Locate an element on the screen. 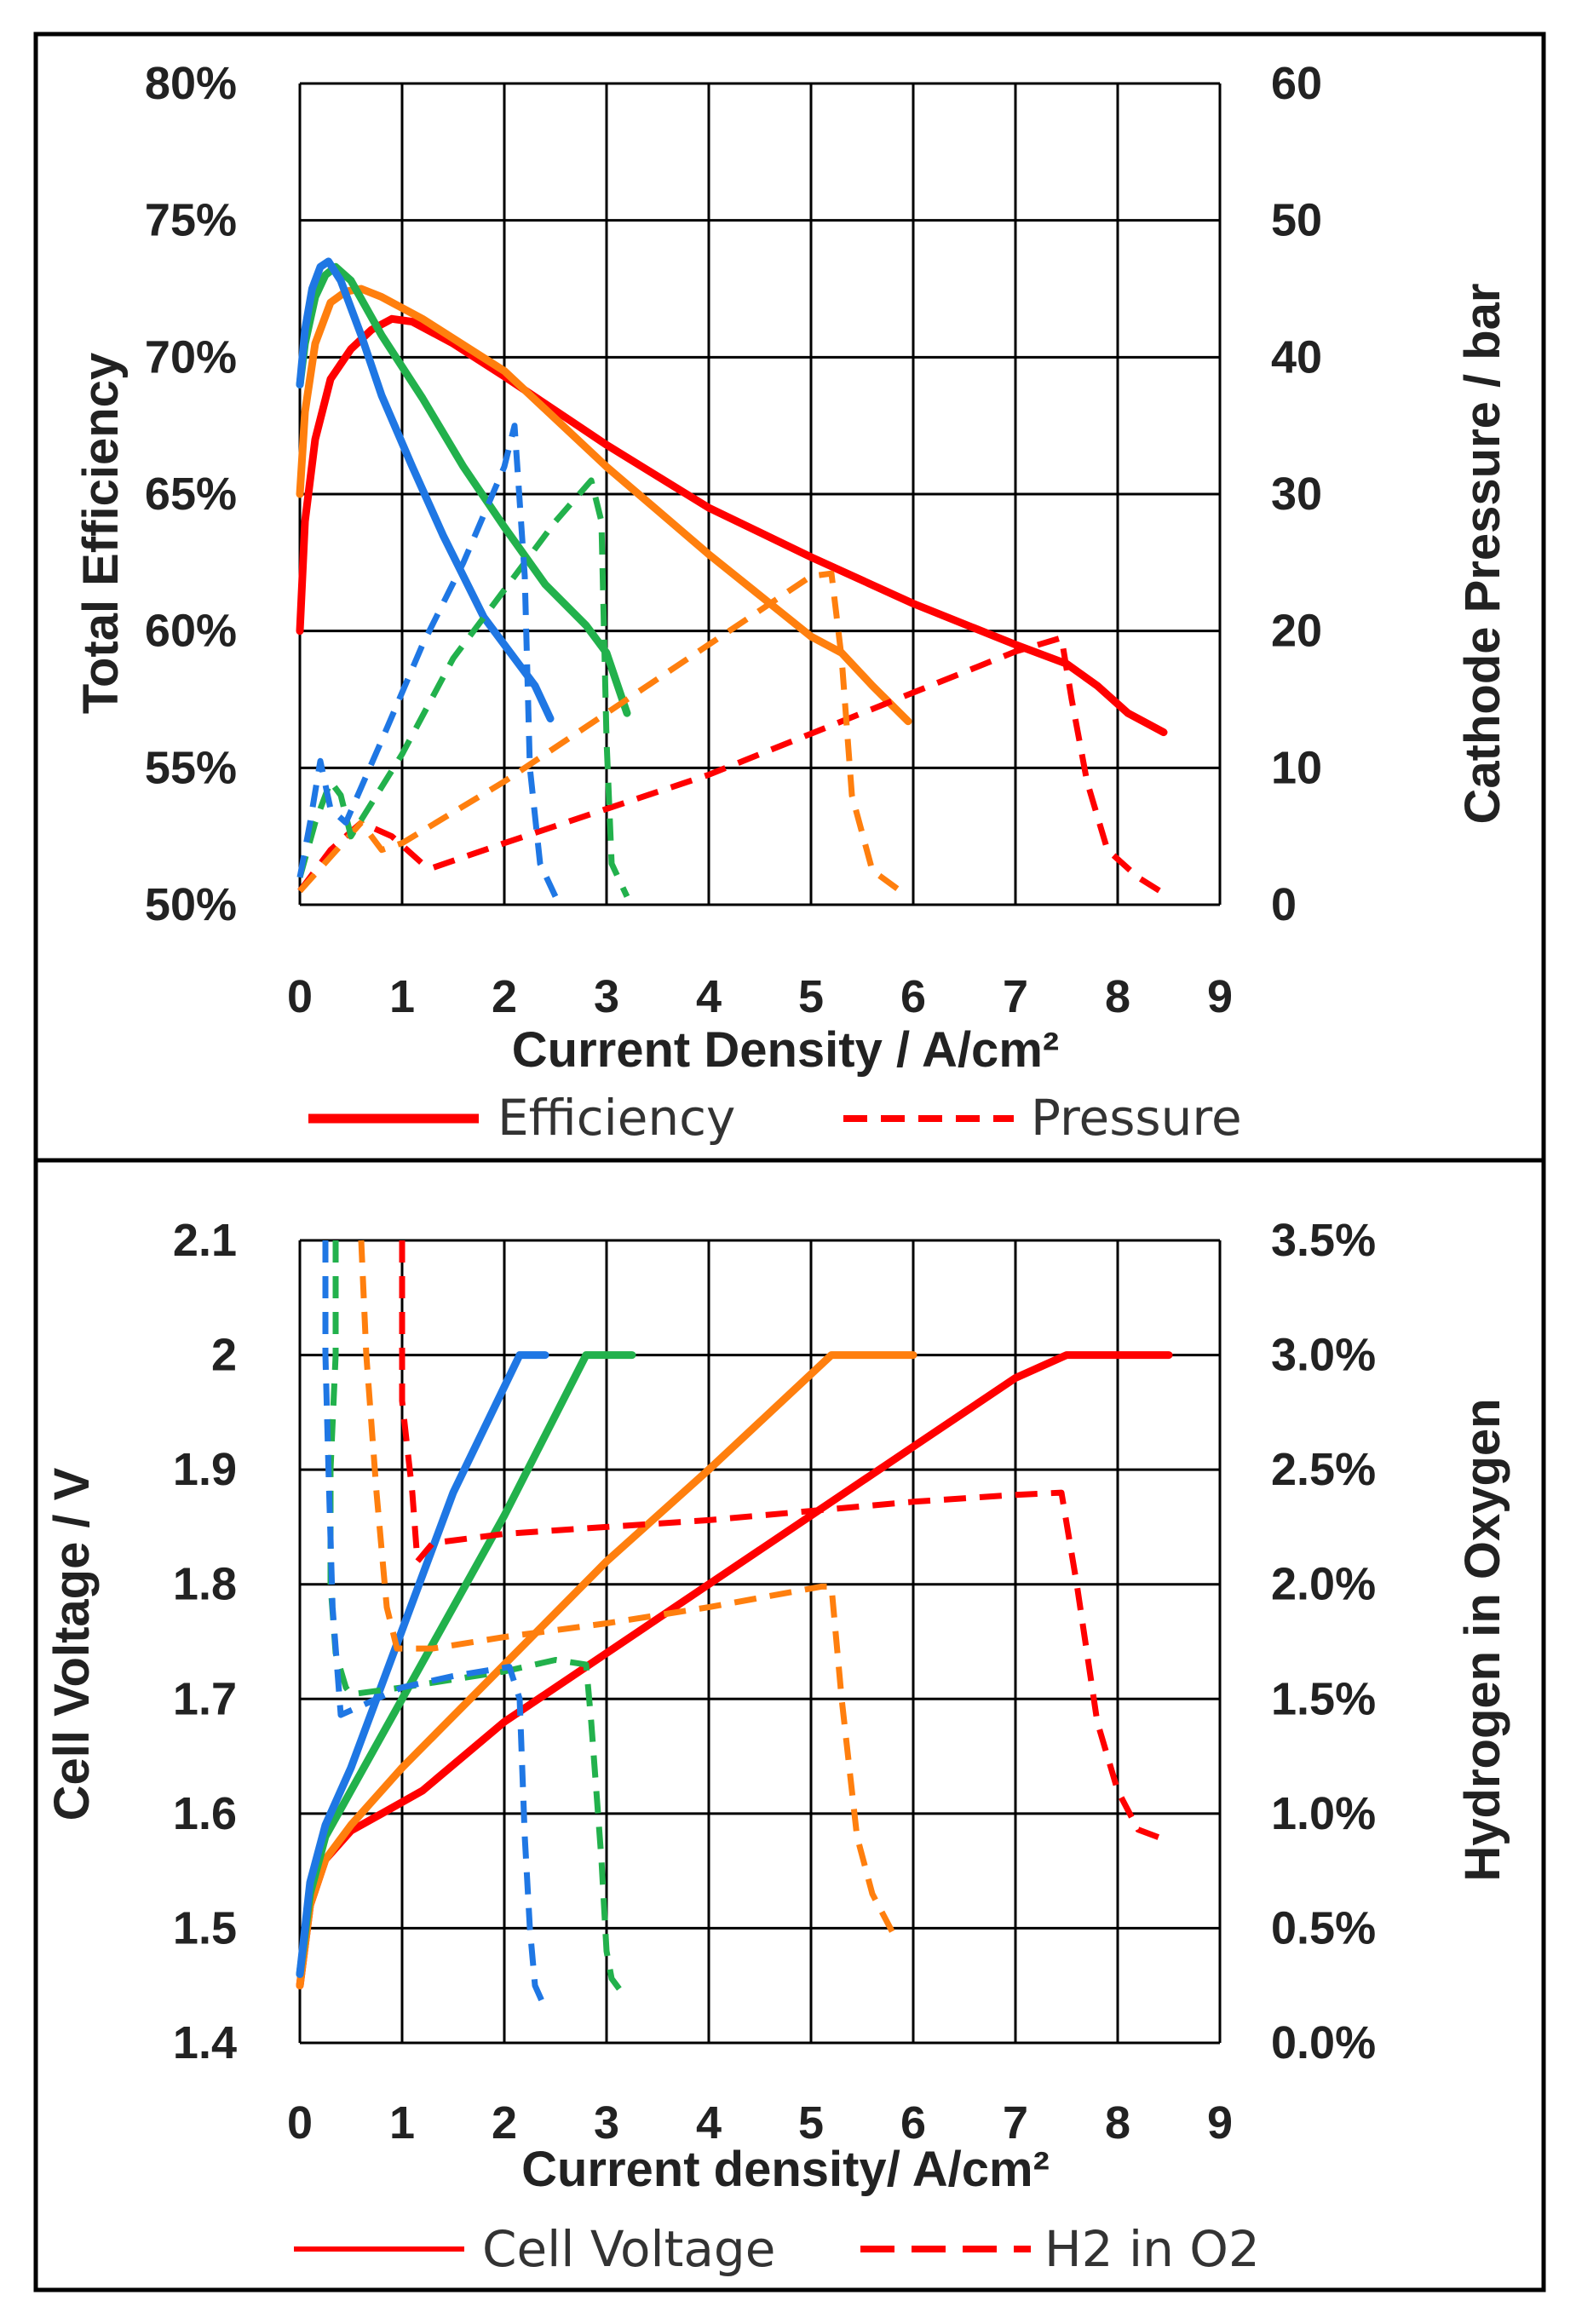 Image resolution: width=1576 pixels, height=2324 pixels. y2-tick-label: 0.5% is located at coordinates (1323, 1927).